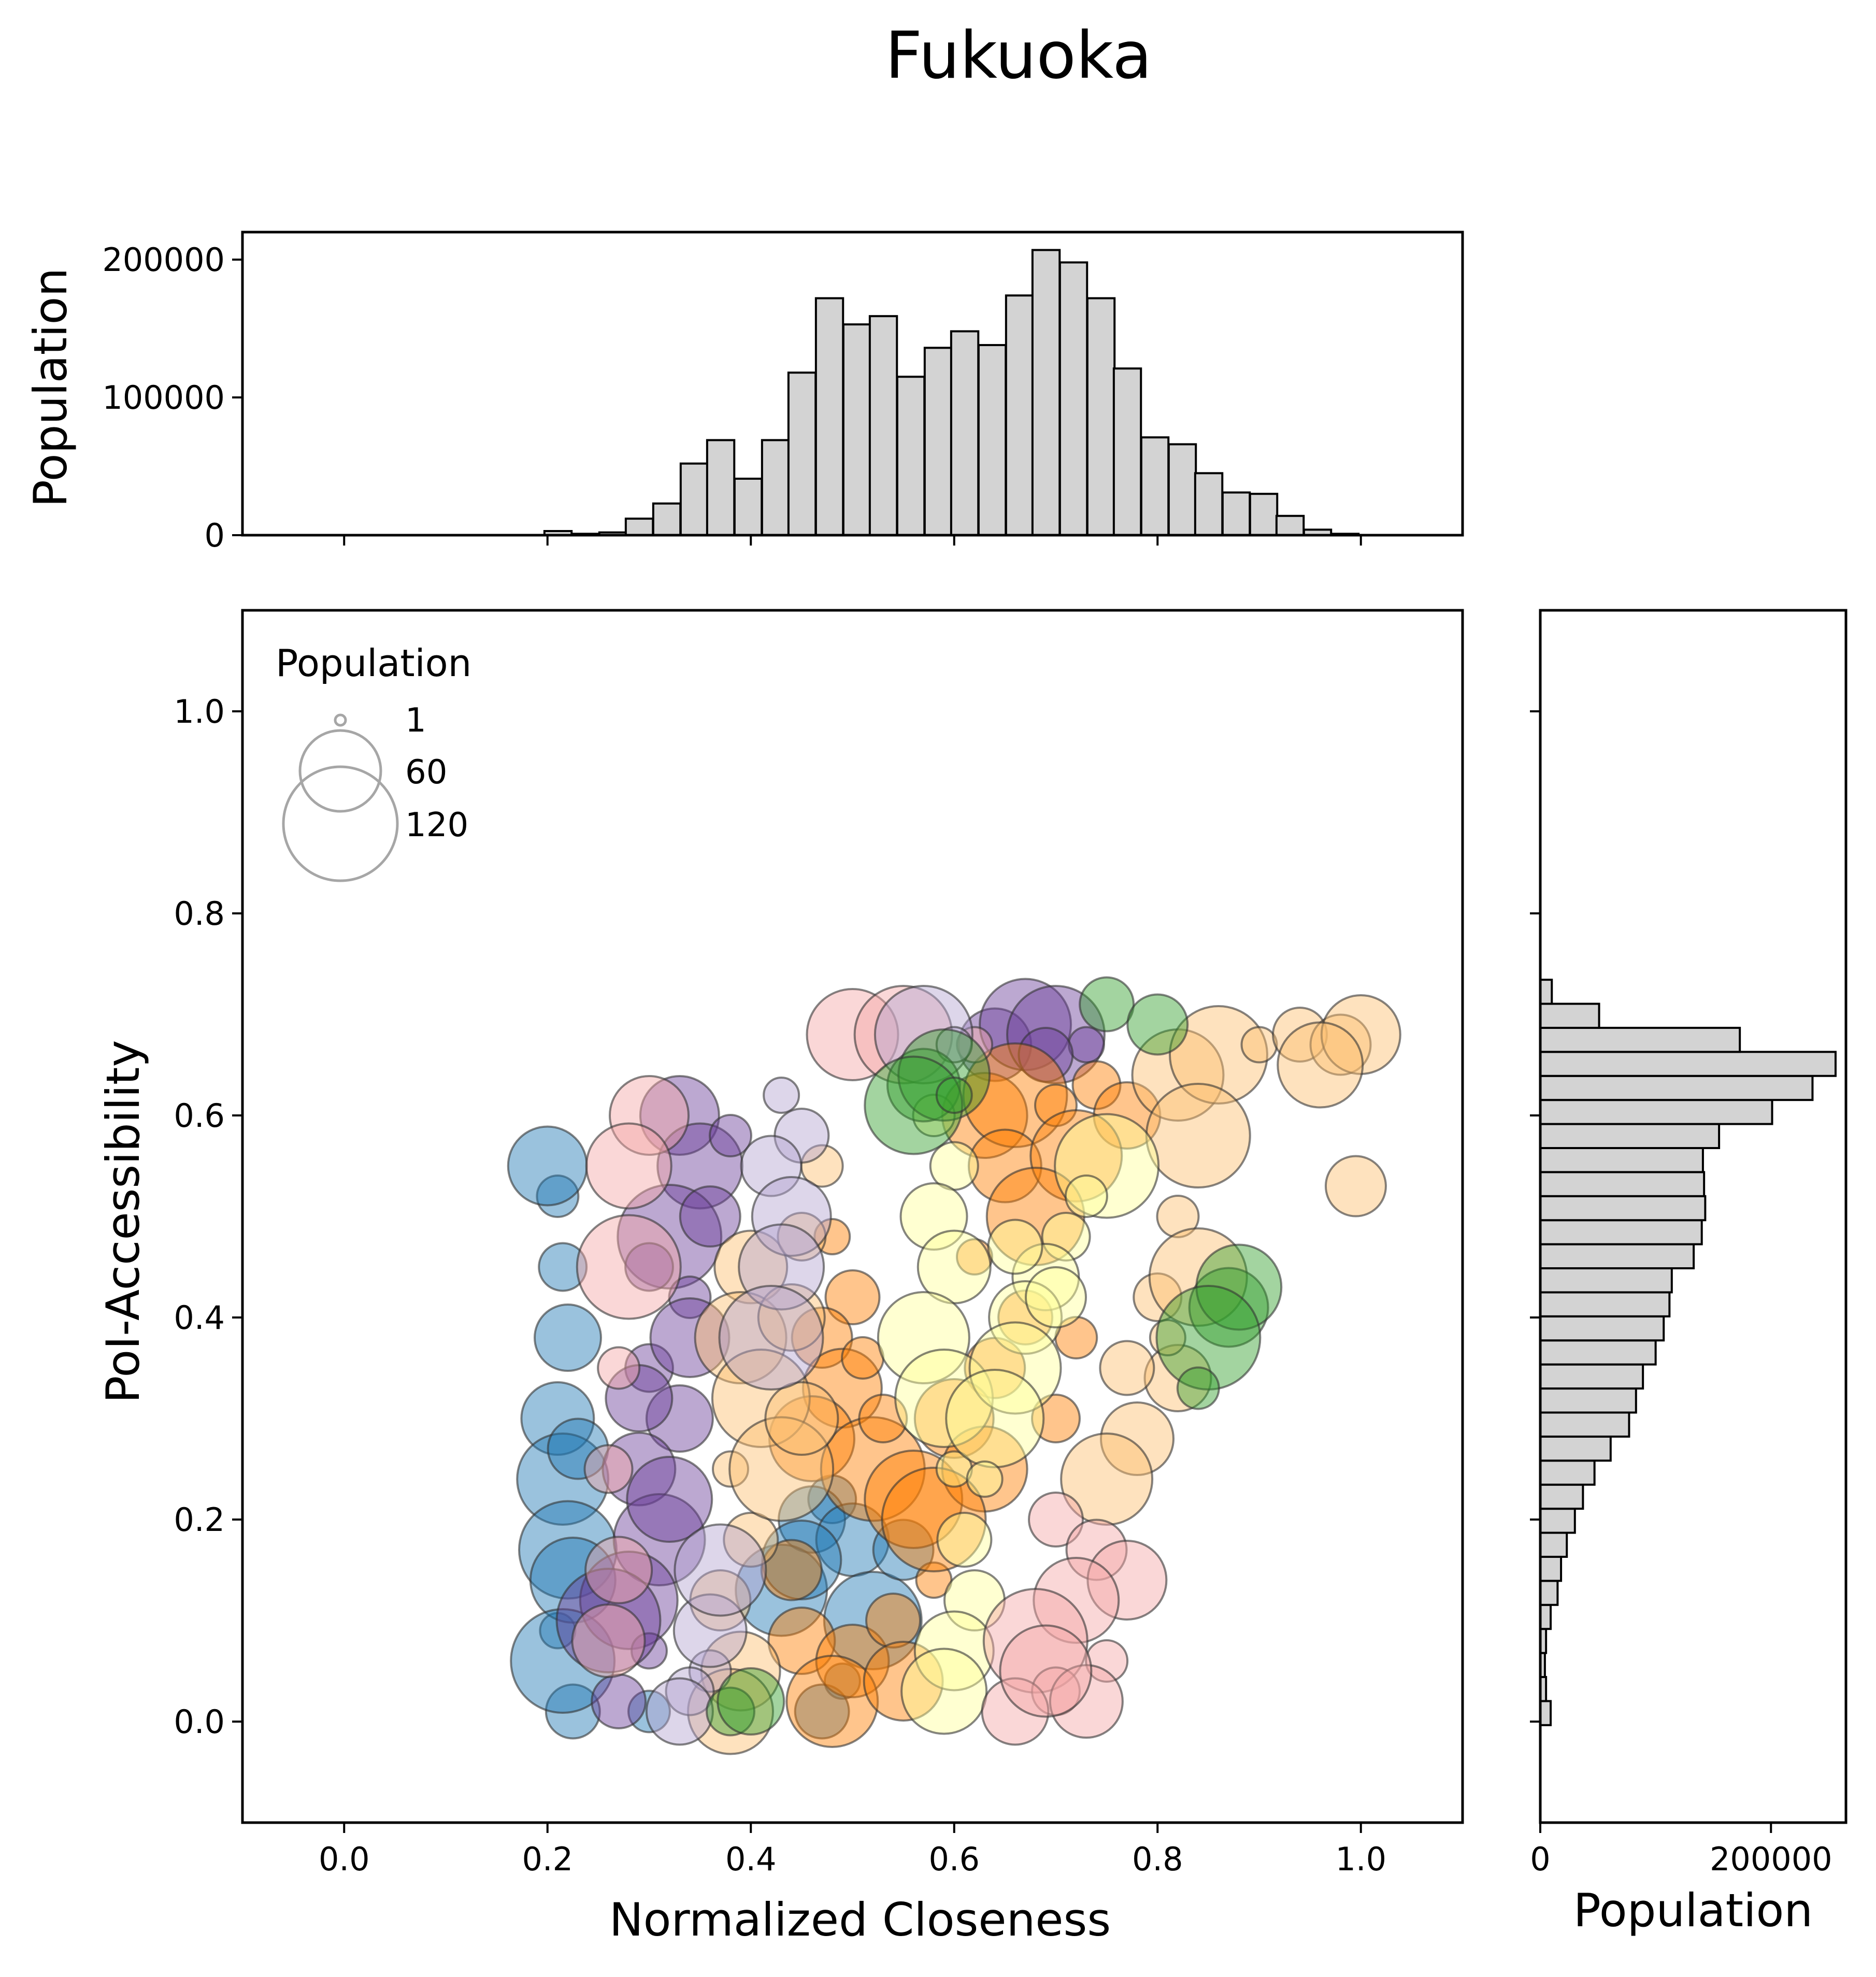 This screenshot has height=1977, width=1876. I want to click on main-x-tick-label: 0.6, so click(954, 1859).